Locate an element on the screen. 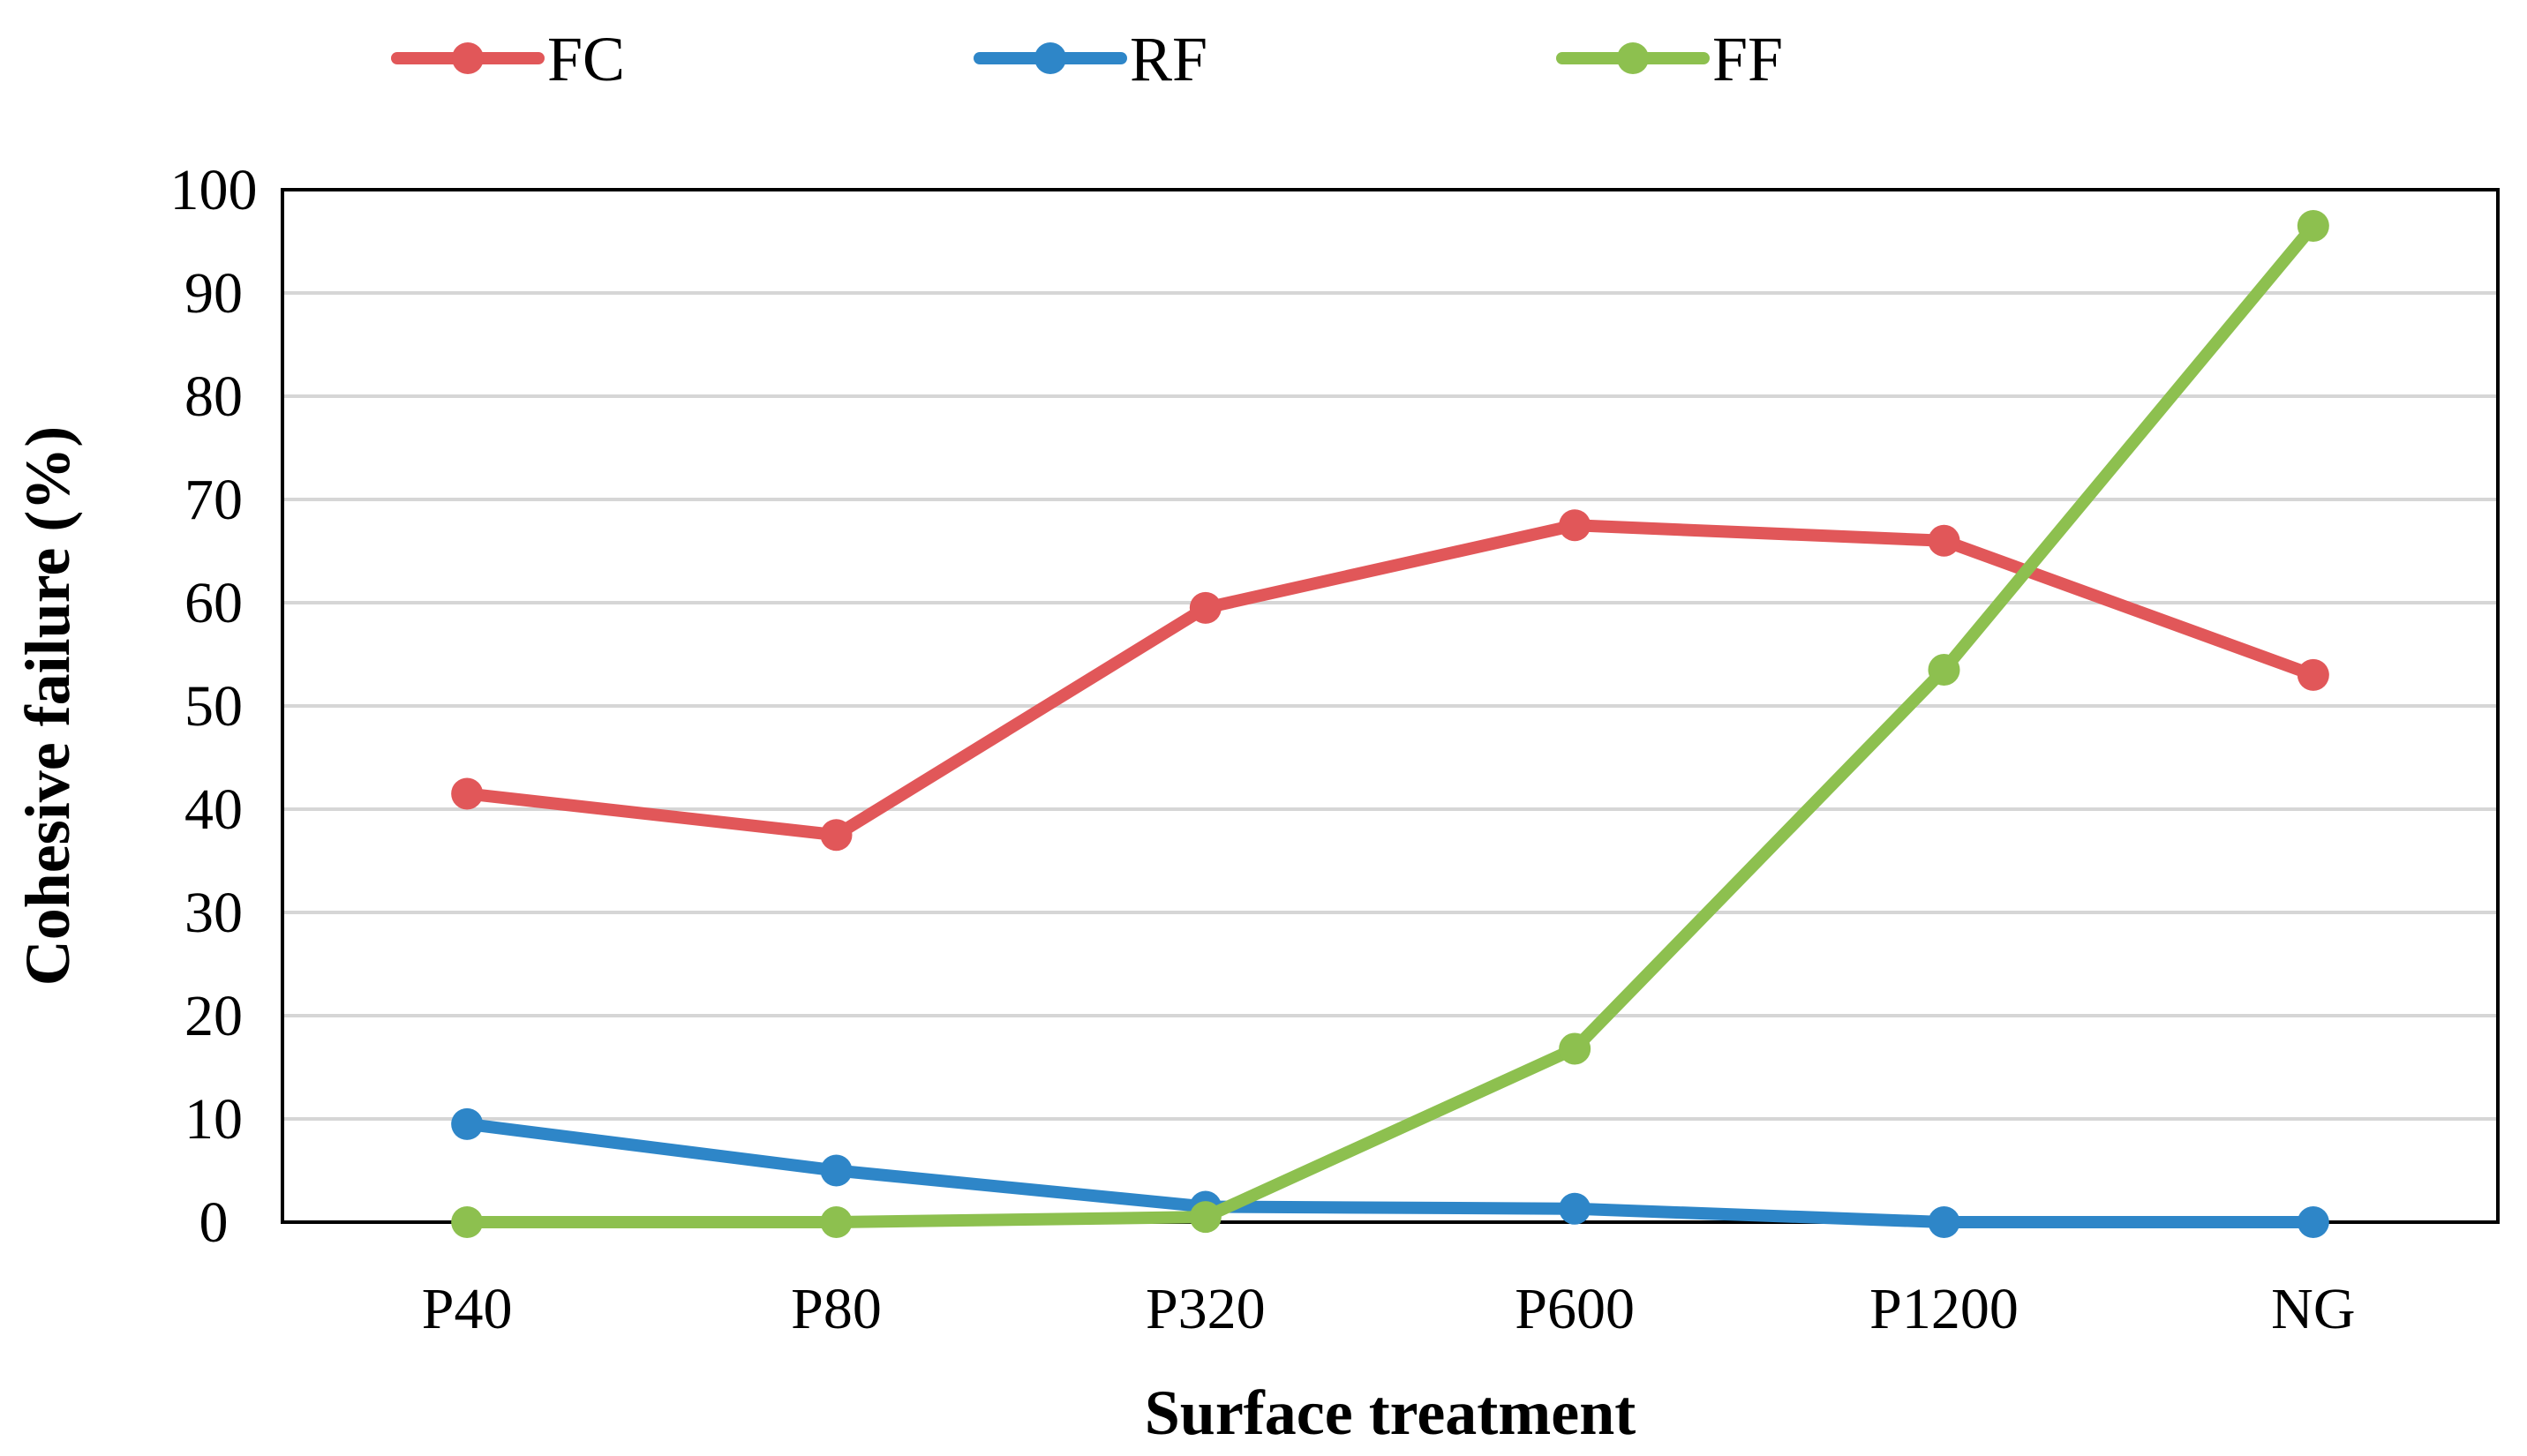  y-tick-label: 90 is located at coordinates (214, 293).